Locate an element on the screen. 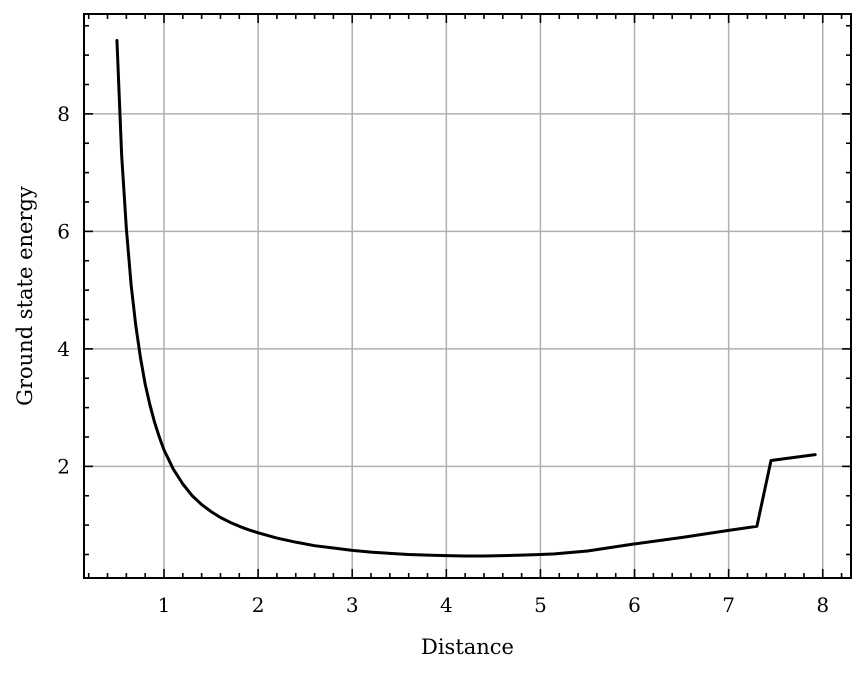 The image size is (866, 675). x-tick-labels: 1 2 3 4 5 6 7 8 is located at coordinates (494, 605).